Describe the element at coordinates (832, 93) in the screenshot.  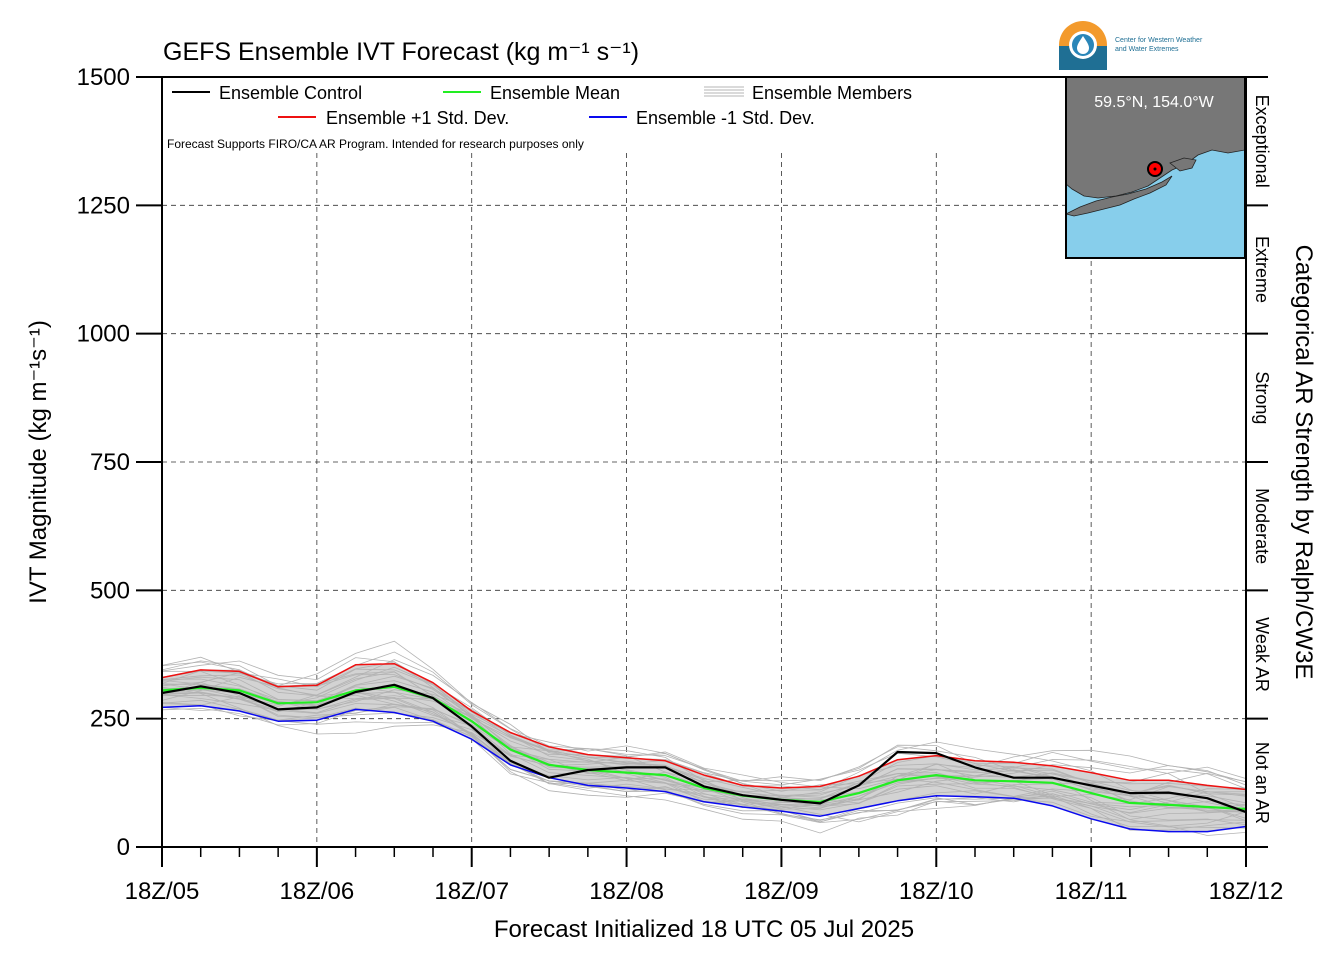
I see `legend-members-label: Ensemble Members` at that location.